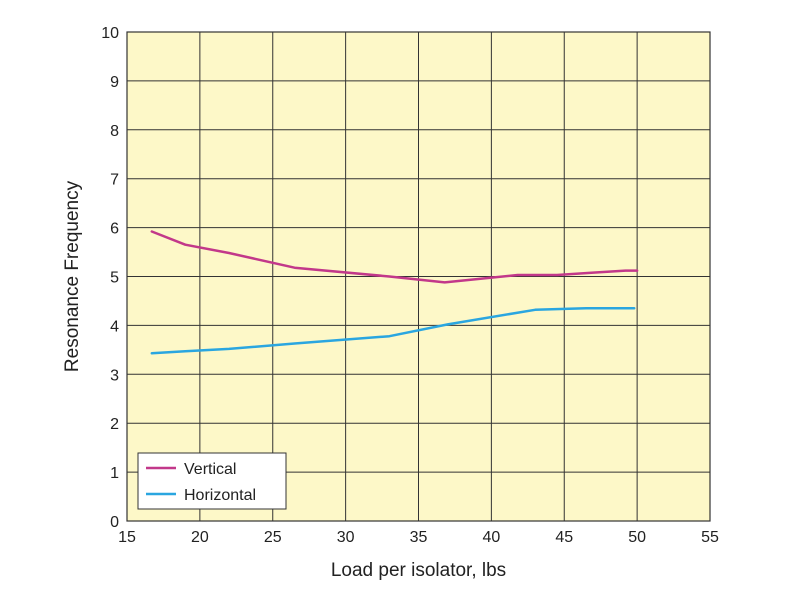 The width and height of the screenshot is (800, 599). I want to click on y-tick-label: 8, so click(114, 131).